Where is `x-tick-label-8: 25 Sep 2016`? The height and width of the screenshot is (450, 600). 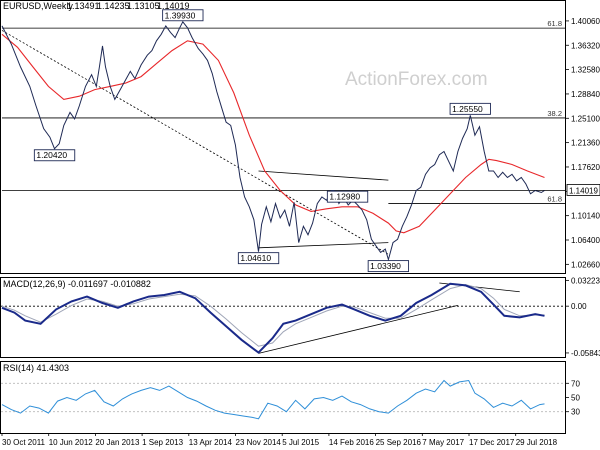 x-tick-label-8: 25 Sep 2016 is located at coordinates (399, 442).